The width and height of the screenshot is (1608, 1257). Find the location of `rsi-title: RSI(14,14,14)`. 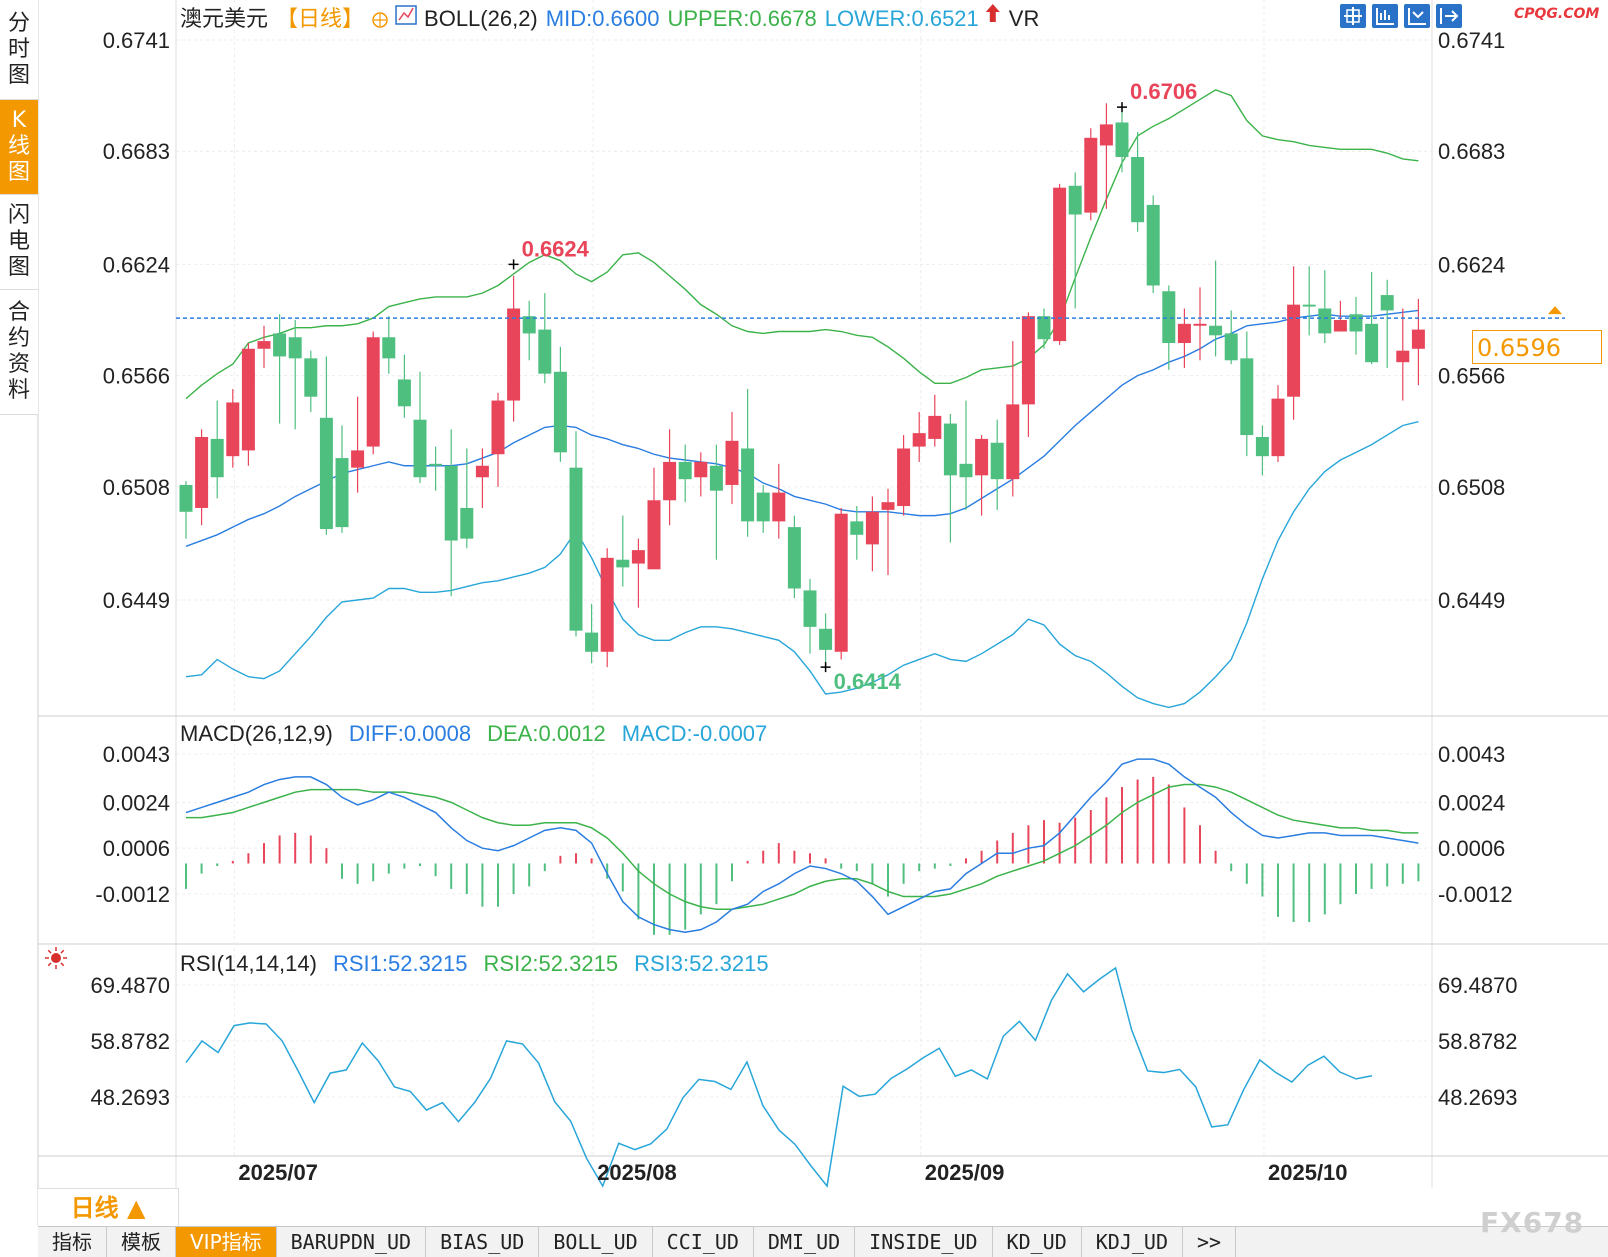

rsi-title: RSI(14,14,14) is located at coordinates (248, 963).